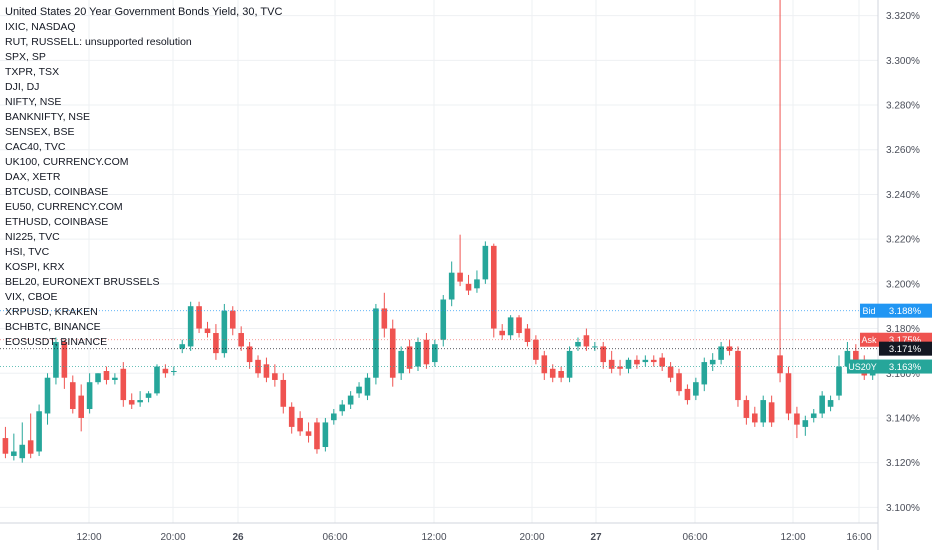 The width and height of the screenshot is (932, 555). I want to click on overlay-symbol: NIFTY, NSE, so click(33, 102).